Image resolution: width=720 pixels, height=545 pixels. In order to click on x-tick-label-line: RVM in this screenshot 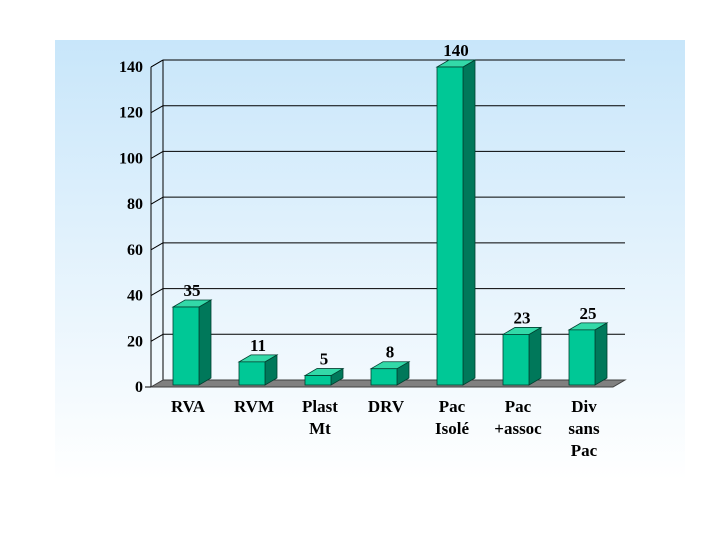, I will do `click(254, 406)`.